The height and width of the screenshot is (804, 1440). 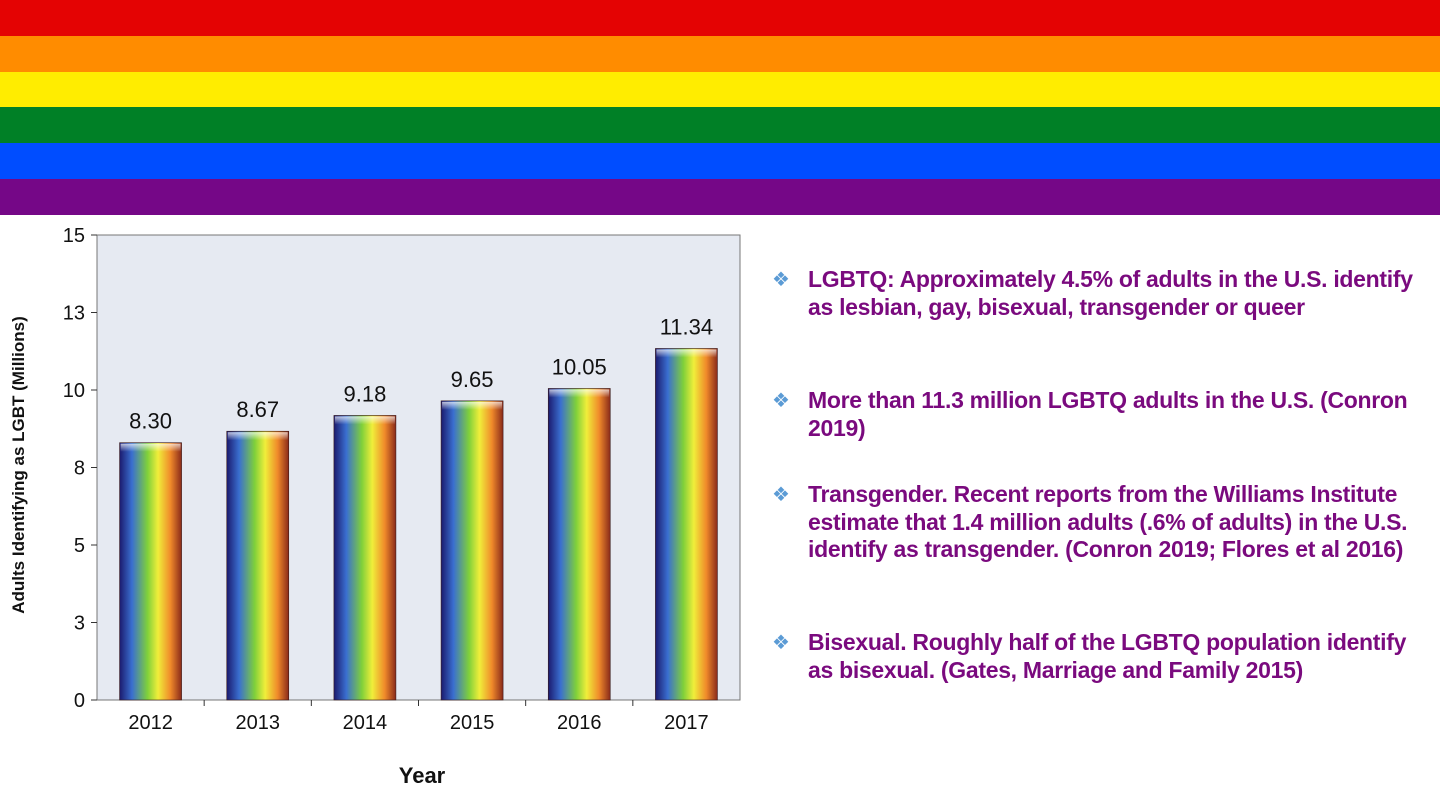 I want to click on y-tick-label: 8, so click(x=79, y=469).